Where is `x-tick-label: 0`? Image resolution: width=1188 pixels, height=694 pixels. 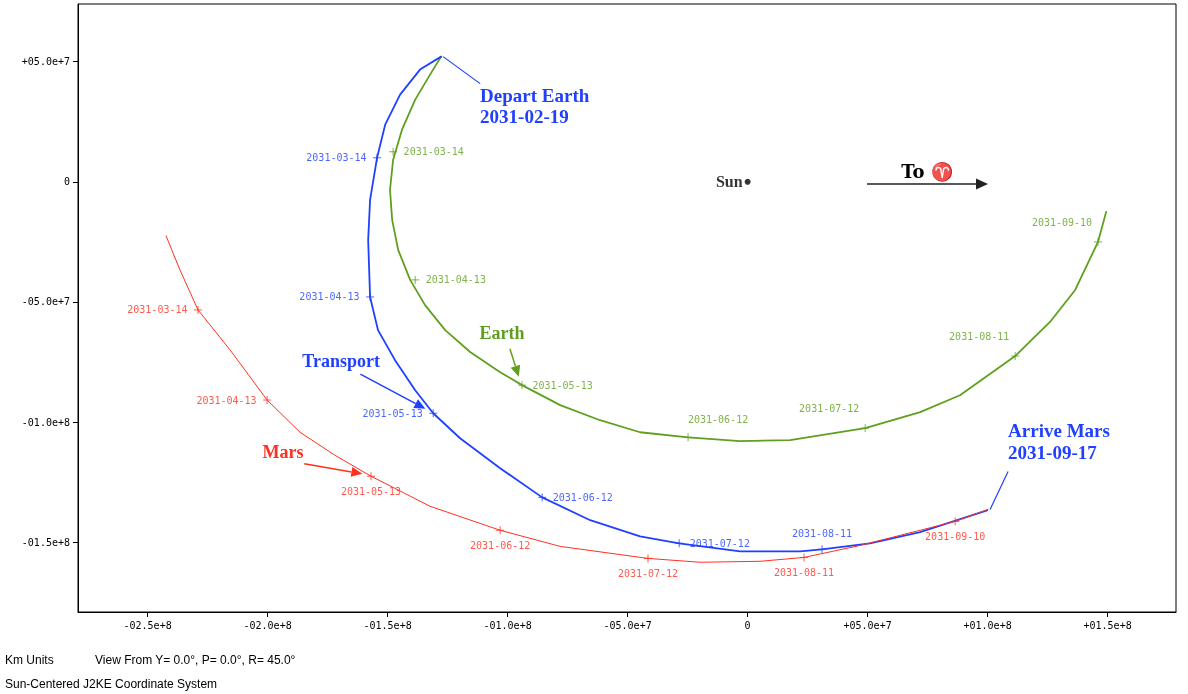
x-tick-label: 0 is located at coordinates (747, 625).